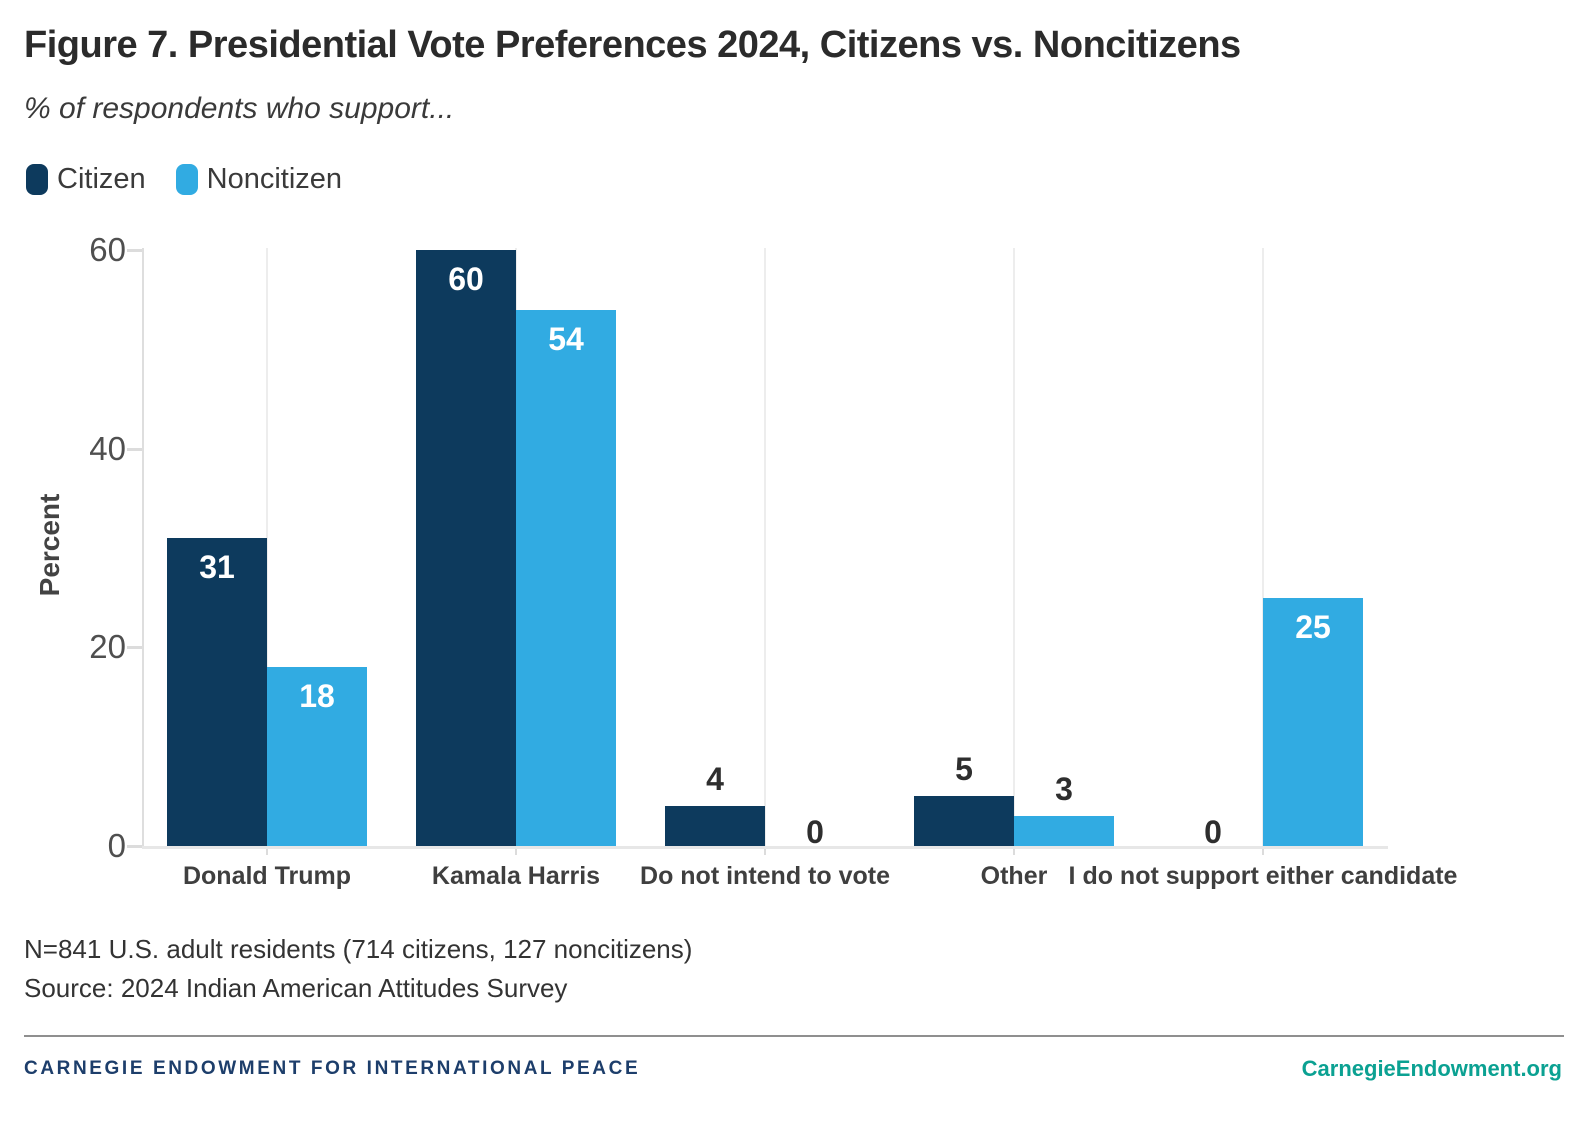  Describe the element at coordinates (715, 826) in the screenshot. I see `bar-citizen-do-not-intend-to-vote` at that location.